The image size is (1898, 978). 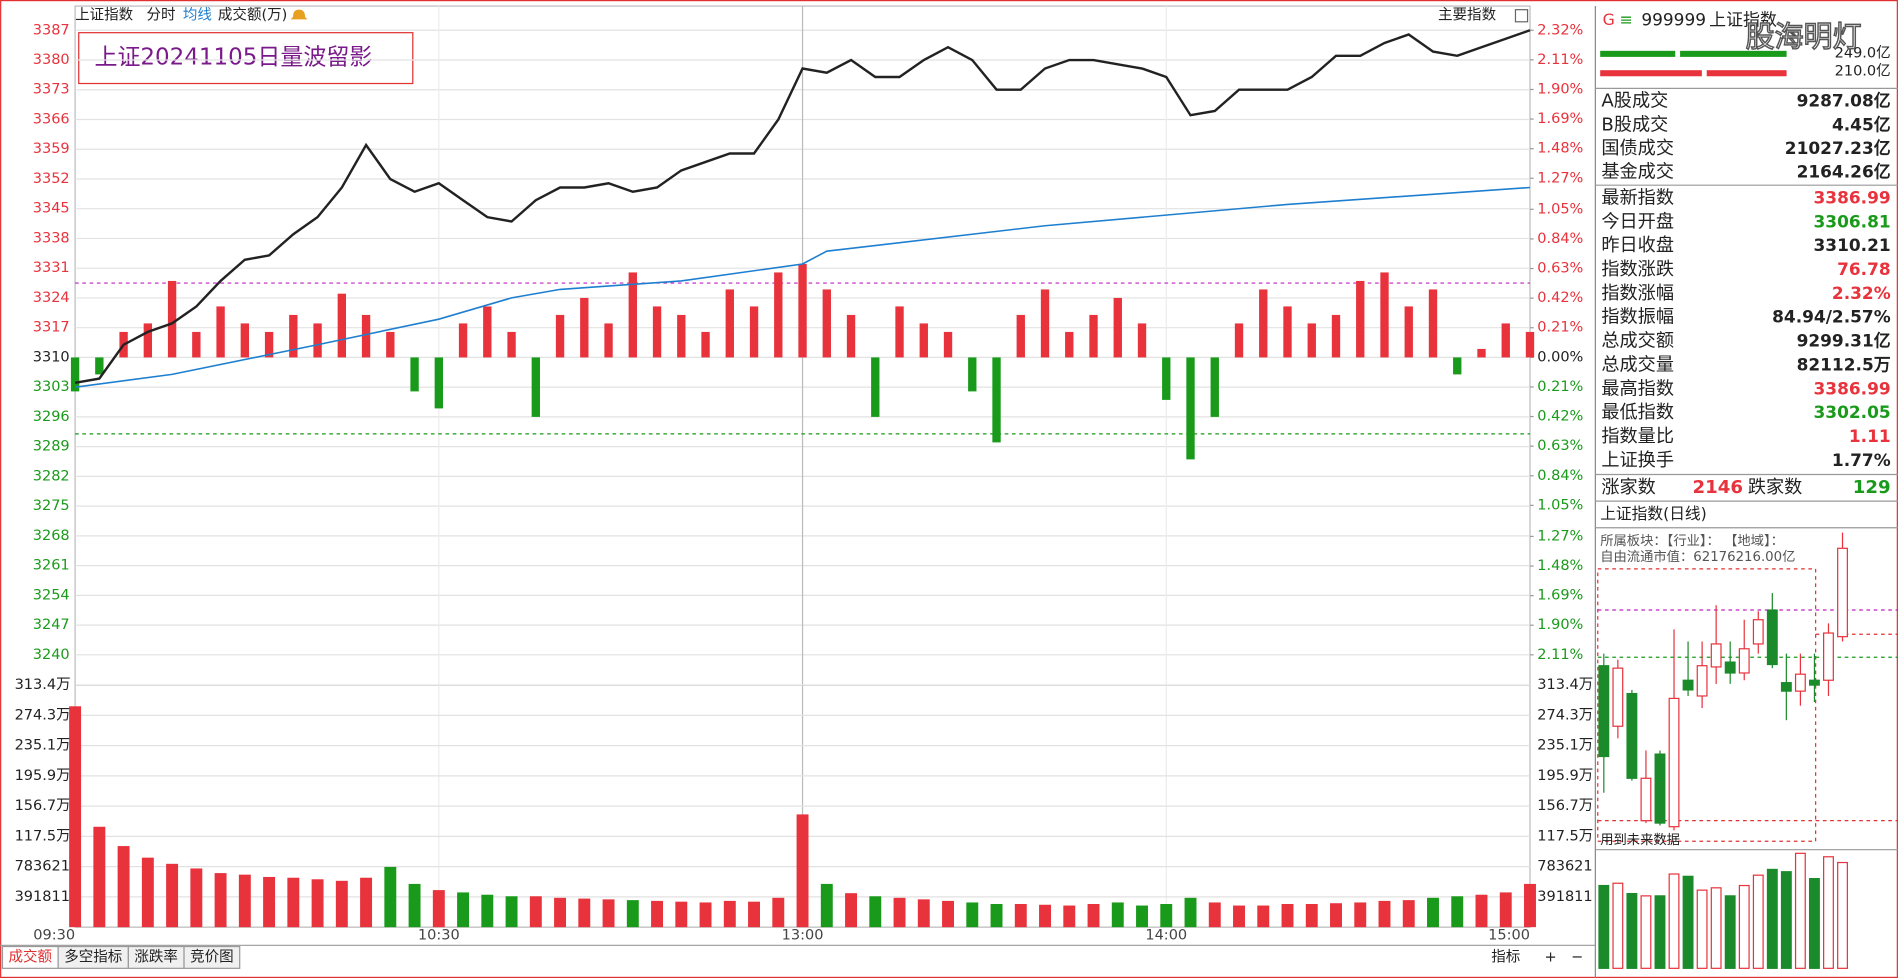 I want to click on main-index-button: 主要指数, so click(x=1467, y=15).